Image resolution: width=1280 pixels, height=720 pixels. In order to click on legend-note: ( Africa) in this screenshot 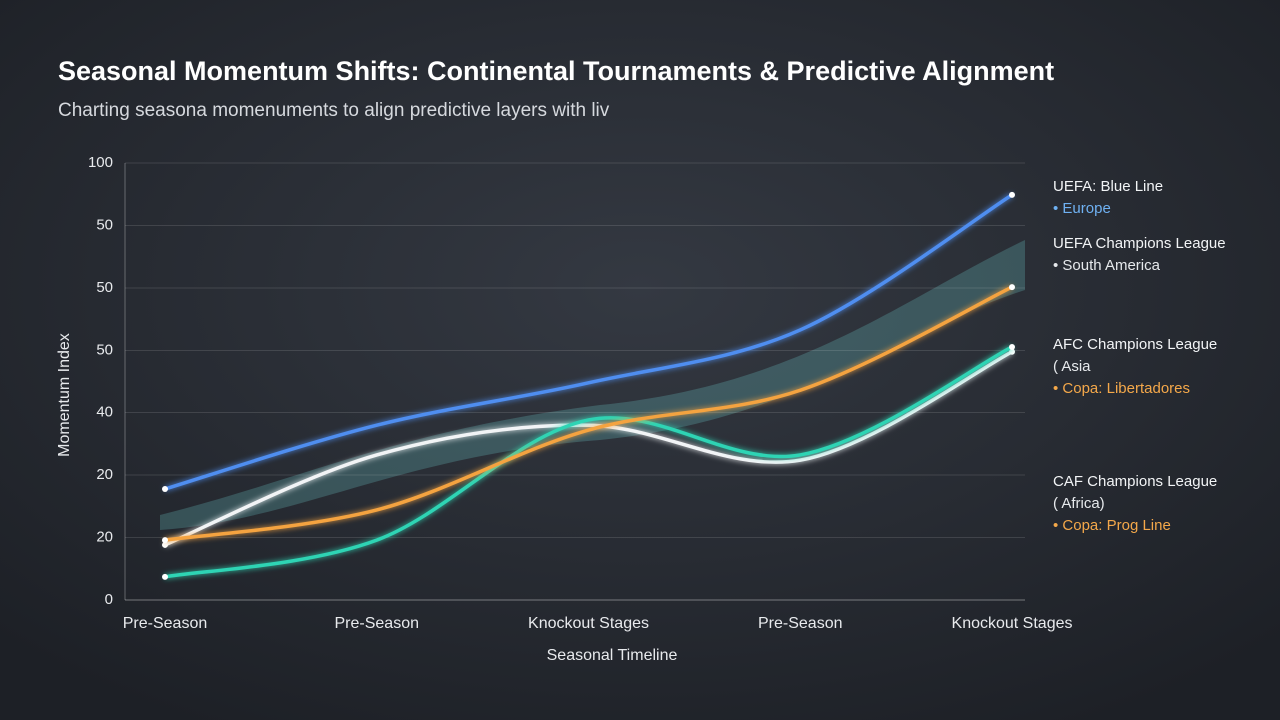, I will do `click(1079, 503)`.